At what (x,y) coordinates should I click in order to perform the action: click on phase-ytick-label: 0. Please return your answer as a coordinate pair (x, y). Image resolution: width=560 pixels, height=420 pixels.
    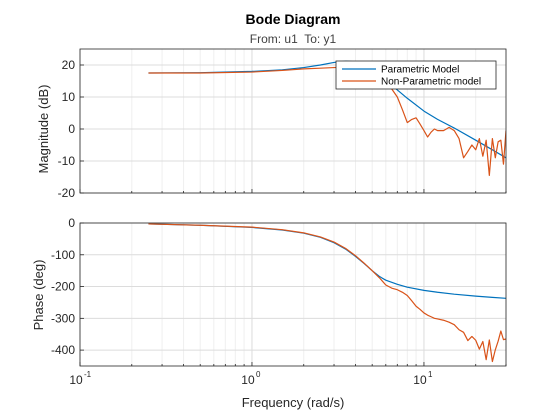
    Looking at the image, I should click on (71, 223).